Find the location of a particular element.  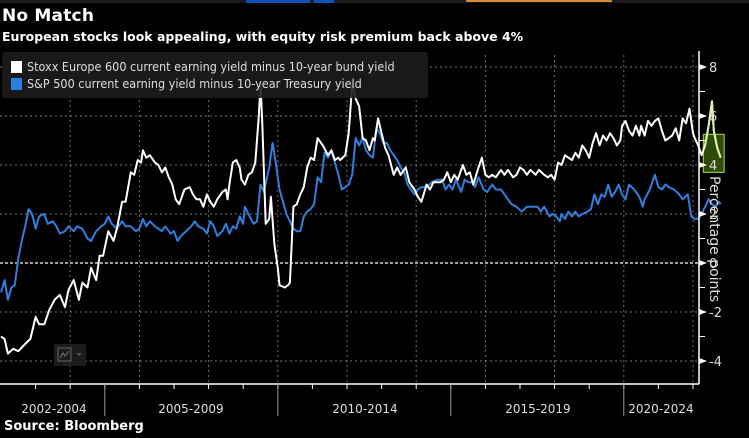

y-tick-label: -2 is located at coordinates (715, 313).